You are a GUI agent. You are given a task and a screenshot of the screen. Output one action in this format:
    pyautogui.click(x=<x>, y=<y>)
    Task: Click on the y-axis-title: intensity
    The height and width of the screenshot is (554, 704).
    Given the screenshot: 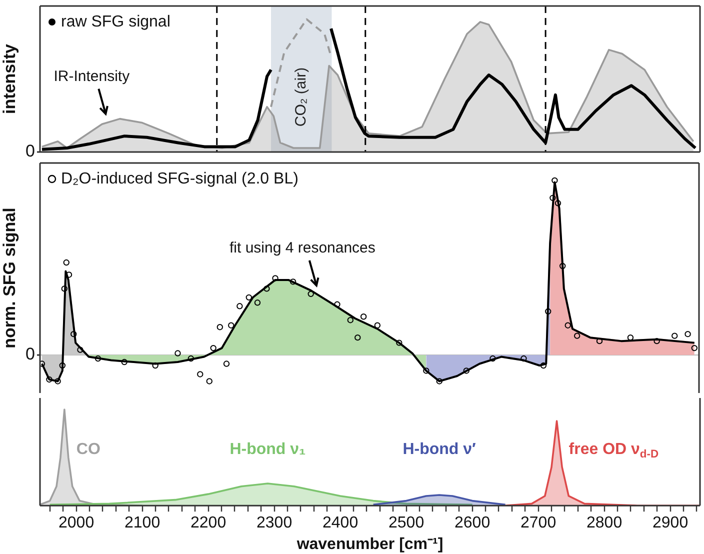 What is the action you would take?
    pyautogui.click(x=9, y=79)
    